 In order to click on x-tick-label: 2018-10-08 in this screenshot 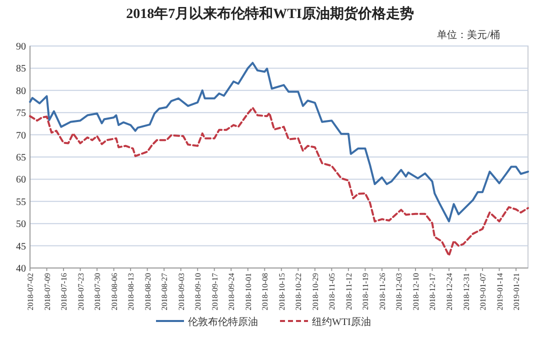, I will do `click(265, 291)`.